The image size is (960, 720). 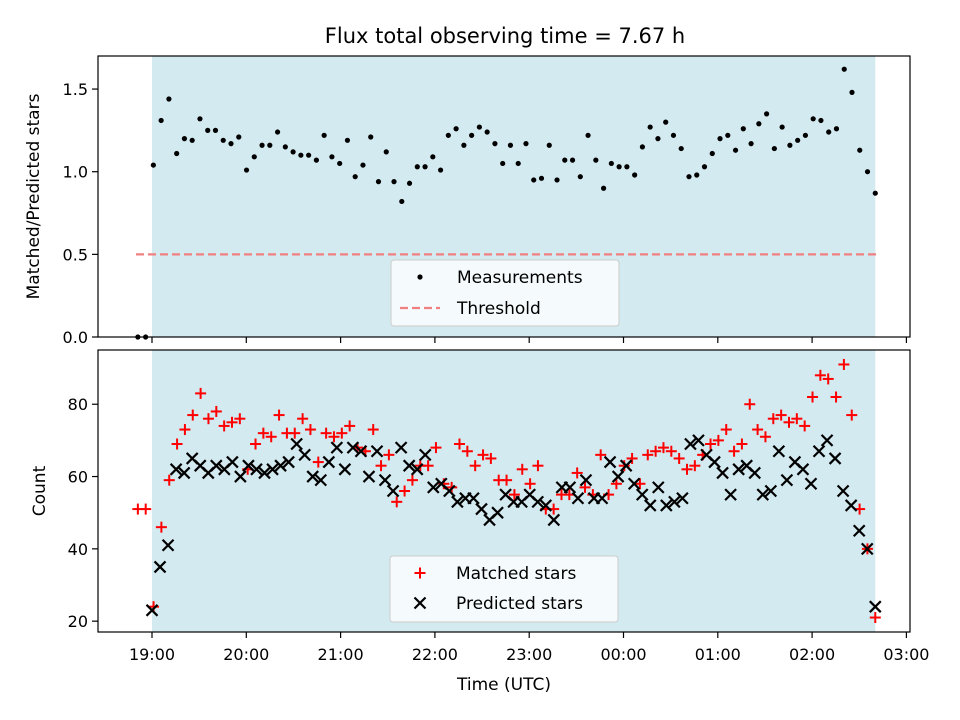 What do you see at coordinates (75, 172) in the screenshot?
I see `y-tick-label: 1.0` at bounding box center [75, 172].